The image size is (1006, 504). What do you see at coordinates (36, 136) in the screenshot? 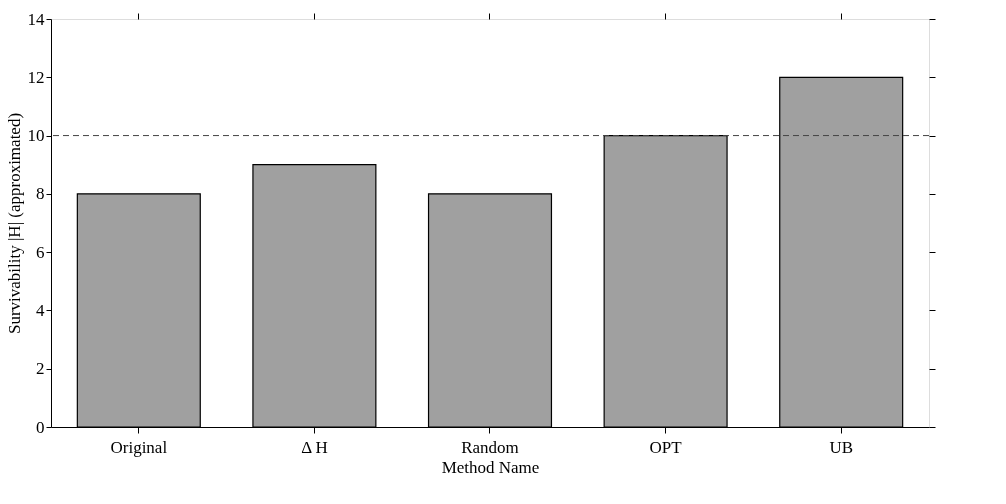
I see `y-tick-label: 10` at bounding box center [36, 136].